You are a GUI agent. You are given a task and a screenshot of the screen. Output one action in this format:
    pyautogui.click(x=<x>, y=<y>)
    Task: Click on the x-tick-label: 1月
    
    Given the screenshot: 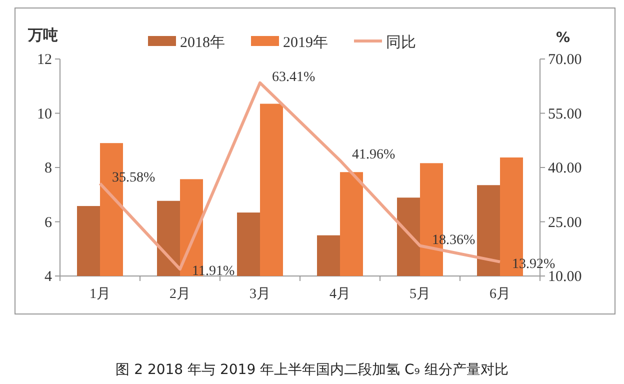 What is the action you would take?
    pyautogui.click(x=100, y=294)
    